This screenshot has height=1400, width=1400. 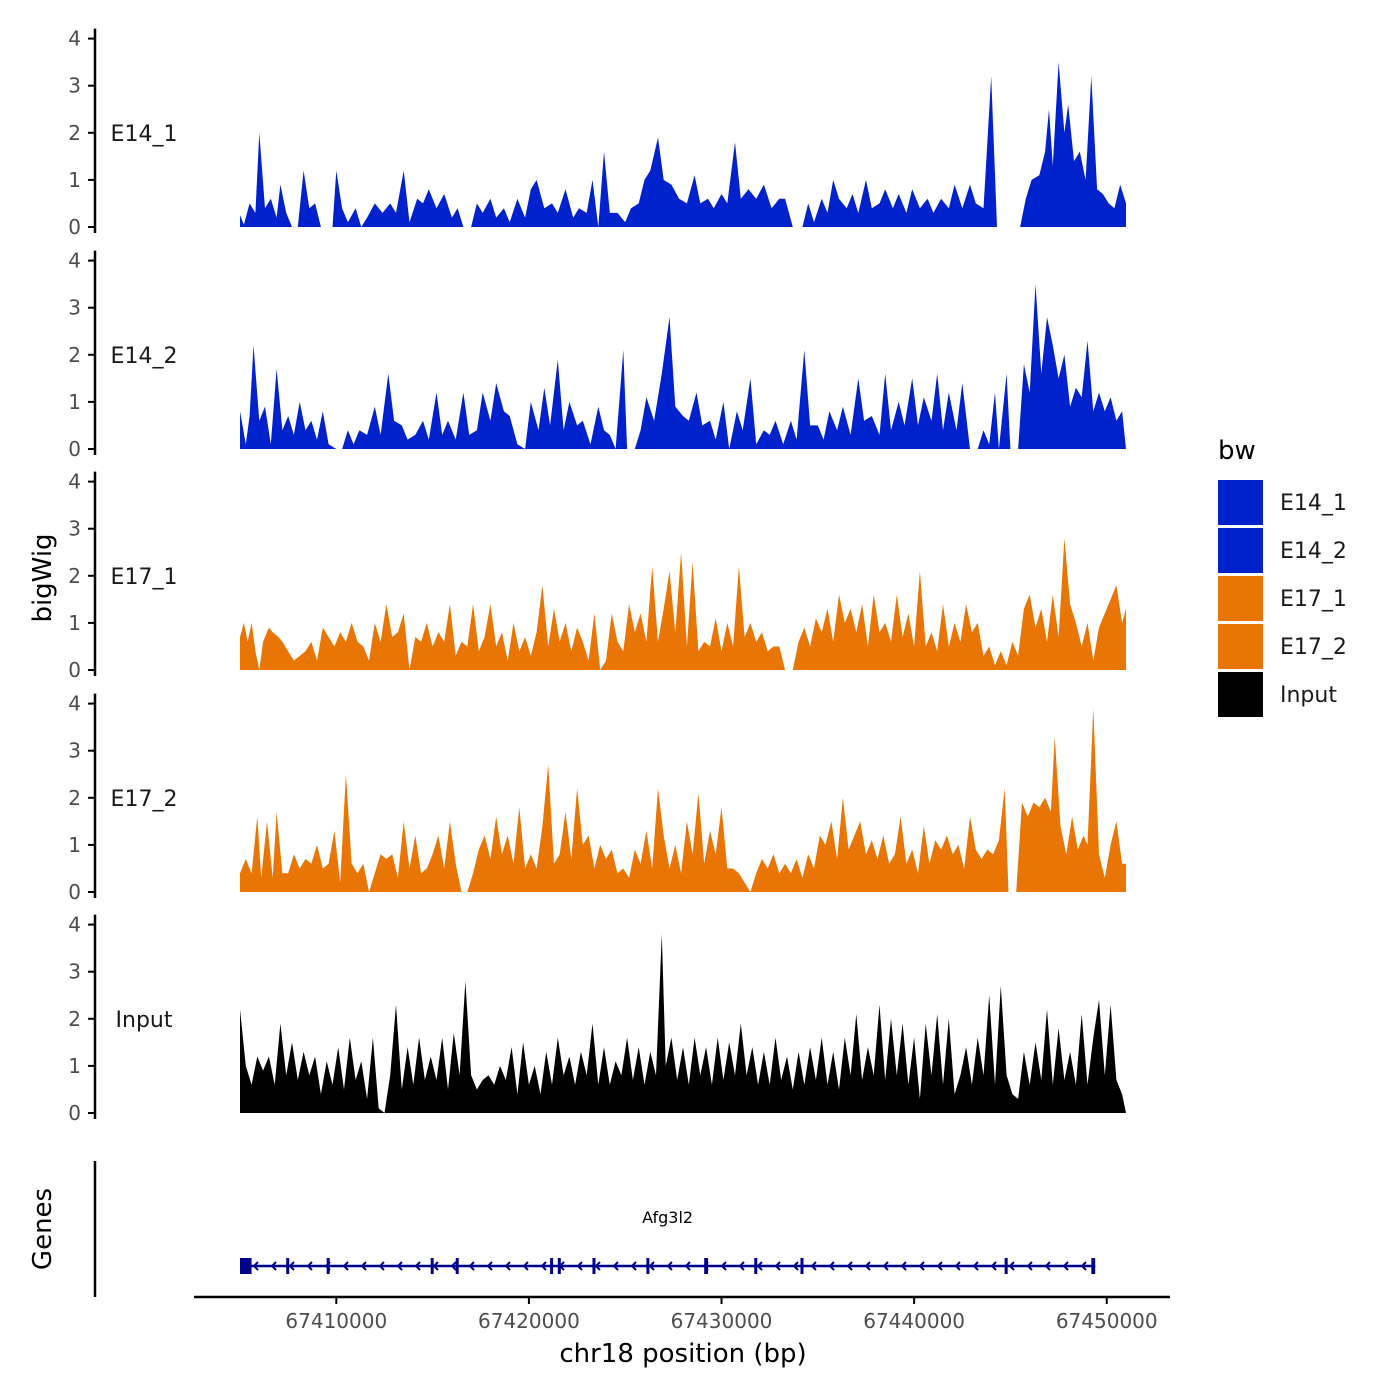 What do you see at coordinates (683, 1023) in the screenshot?
I see `area-input` at bounding box center [683, 1023].